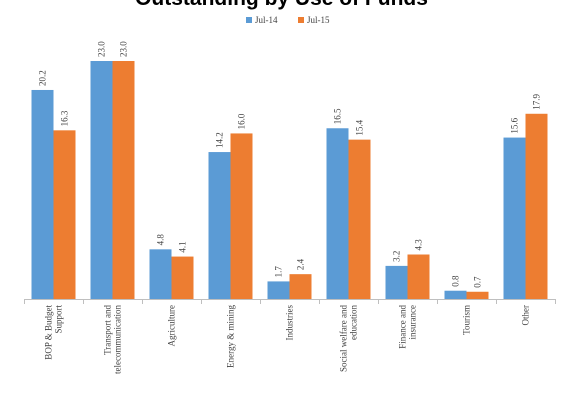 This screenshot has width=563, height=394. I want to click on data-label: 3.2, so click(397, 256).